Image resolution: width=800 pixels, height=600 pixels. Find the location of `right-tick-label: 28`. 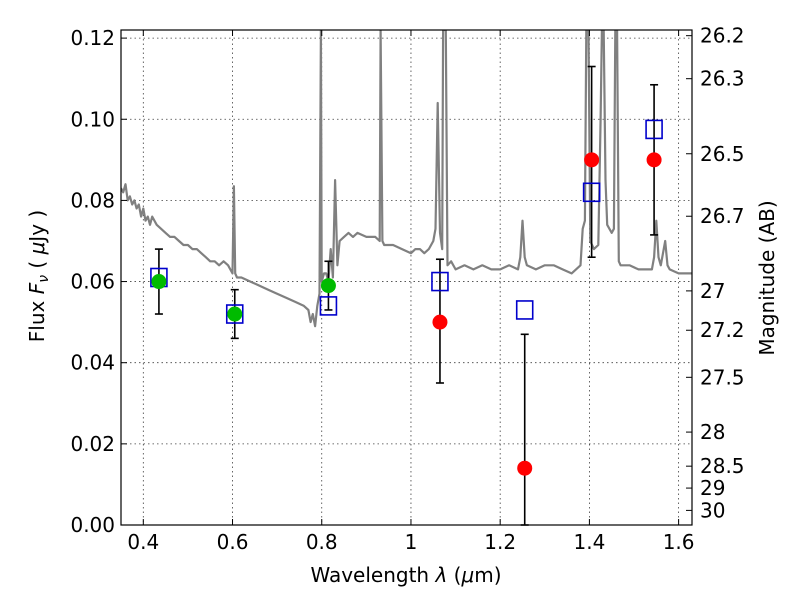

right-tick-label: 28 is located at coordinates (712, 432).